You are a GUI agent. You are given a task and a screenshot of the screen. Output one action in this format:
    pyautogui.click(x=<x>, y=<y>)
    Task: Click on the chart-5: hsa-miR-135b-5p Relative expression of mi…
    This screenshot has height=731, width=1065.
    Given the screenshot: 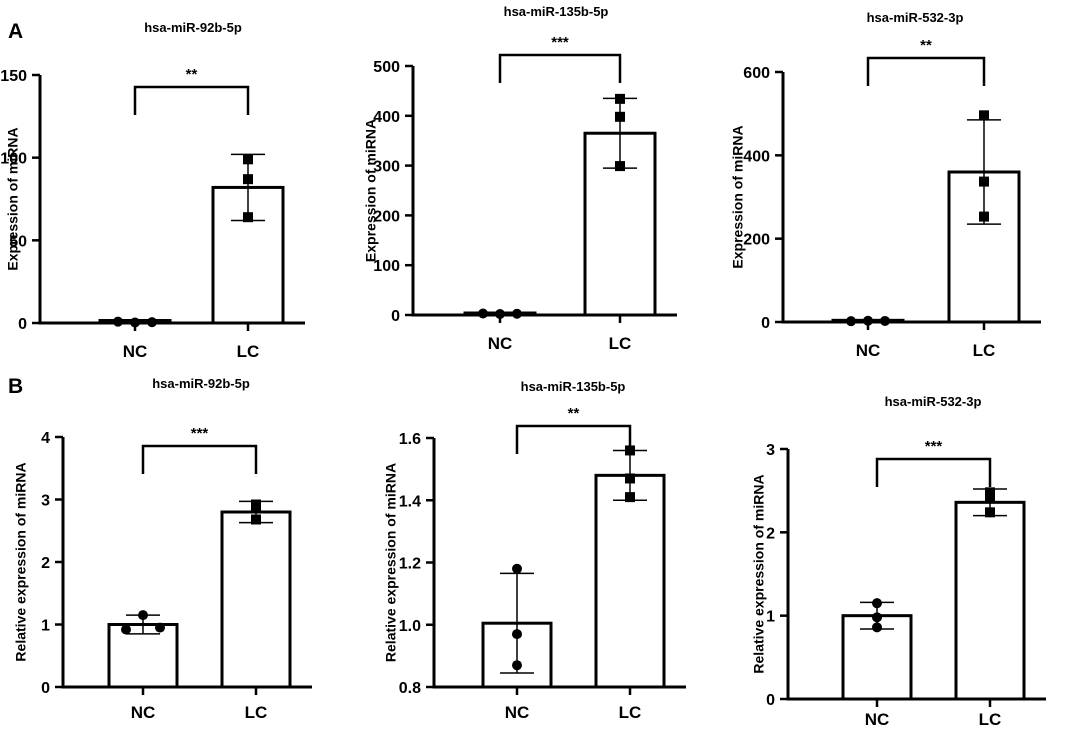 What is the action you would take?
    pyautogui.click(x=534, y=550)
    